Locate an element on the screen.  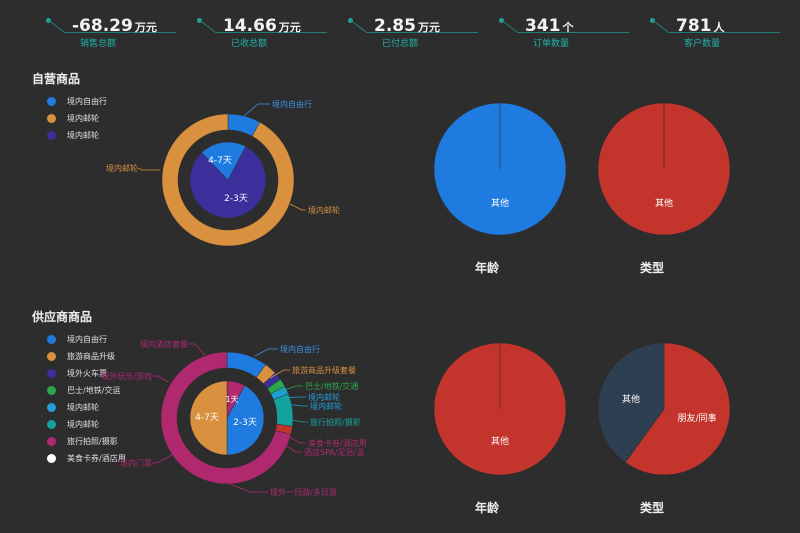
kpi-customer-count: 781 人 客户数量 is located at coordinates (715, 27).